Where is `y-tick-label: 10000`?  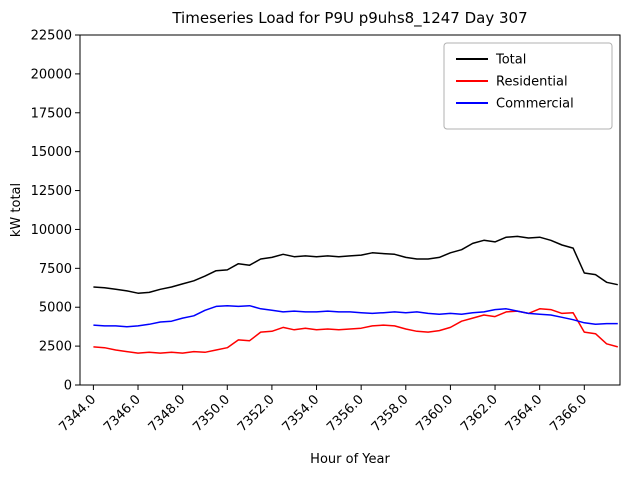
y-tick-label: 10000 is located at coordinates (51, 230).